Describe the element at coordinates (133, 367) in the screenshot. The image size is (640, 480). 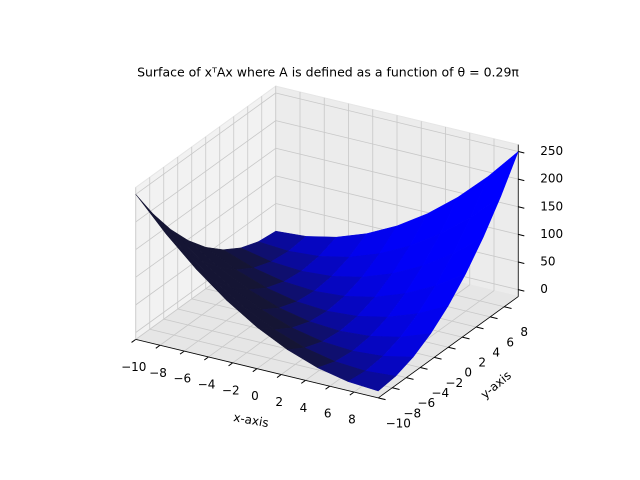
I see `x-tick-label: −10` at that location.